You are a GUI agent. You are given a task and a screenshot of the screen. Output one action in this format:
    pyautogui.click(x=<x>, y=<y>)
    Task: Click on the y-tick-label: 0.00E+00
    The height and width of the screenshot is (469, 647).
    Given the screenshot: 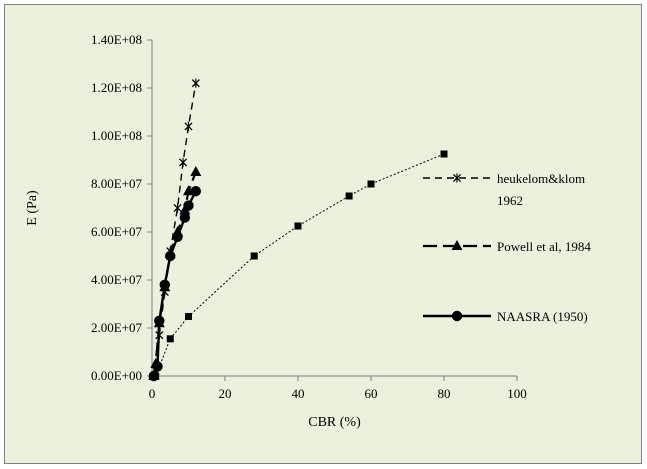 What is the action you would take?
    pyautogui.click(x=116, y=375)
    